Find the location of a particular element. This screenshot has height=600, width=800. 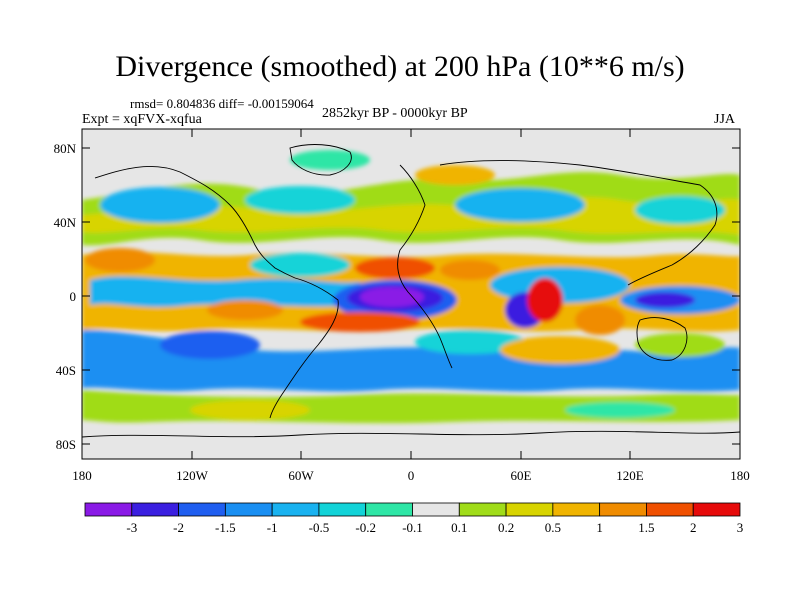

lat-tick-label: 40N is located at coordinates (65, 222).